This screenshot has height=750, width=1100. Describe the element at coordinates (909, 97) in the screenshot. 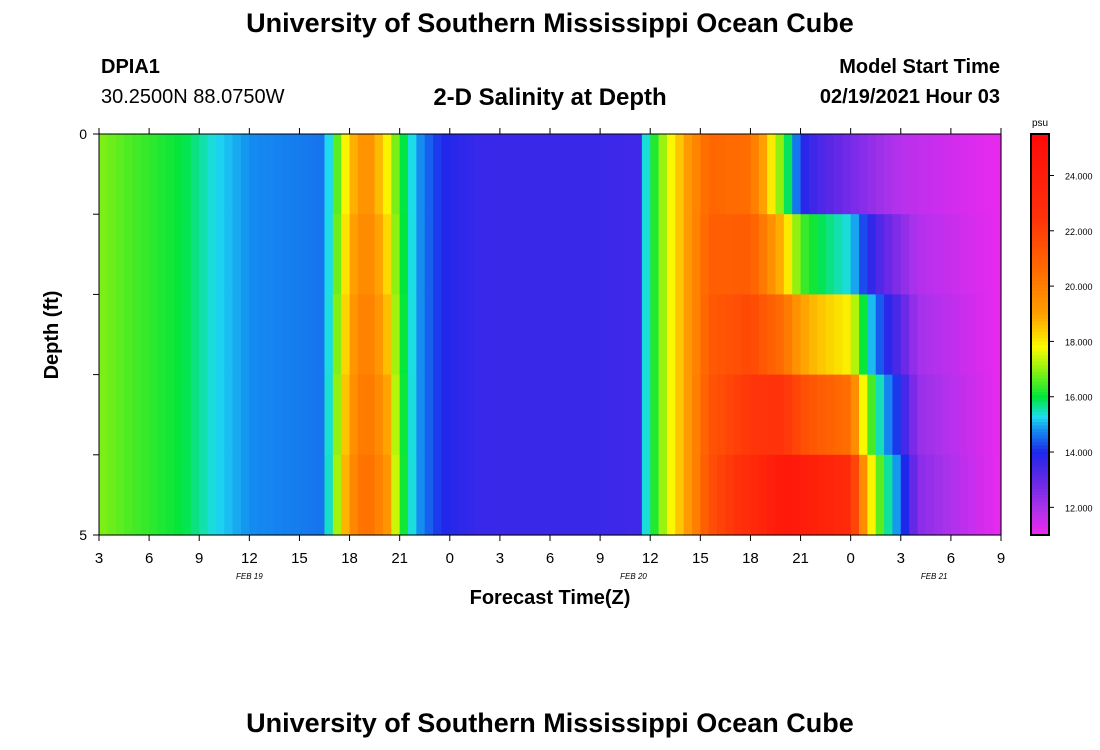

I see `model-start-value: 02/19/2021 Hour 03` at that location.